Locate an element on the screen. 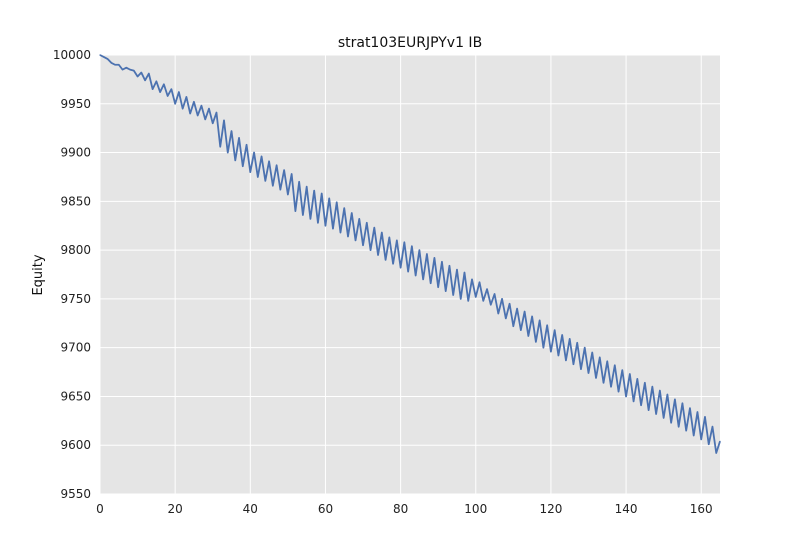  x-tick-label: 160 is located at coordinates (701, 509).